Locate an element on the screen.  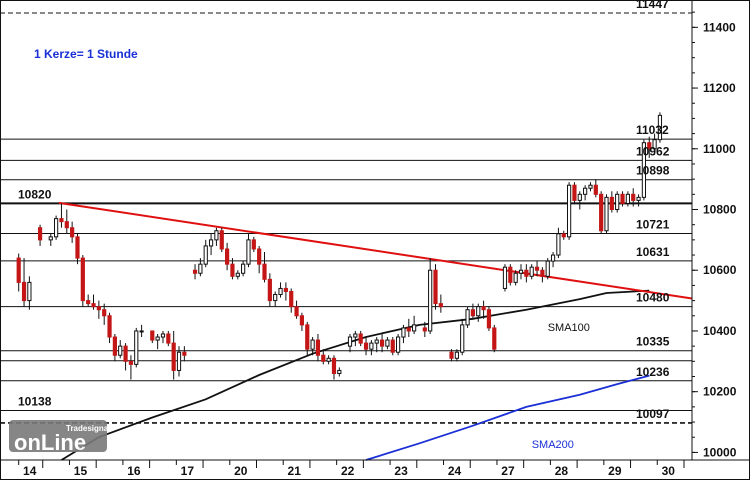
y-tick-label: 11200 is located at coordinates (719, 88).